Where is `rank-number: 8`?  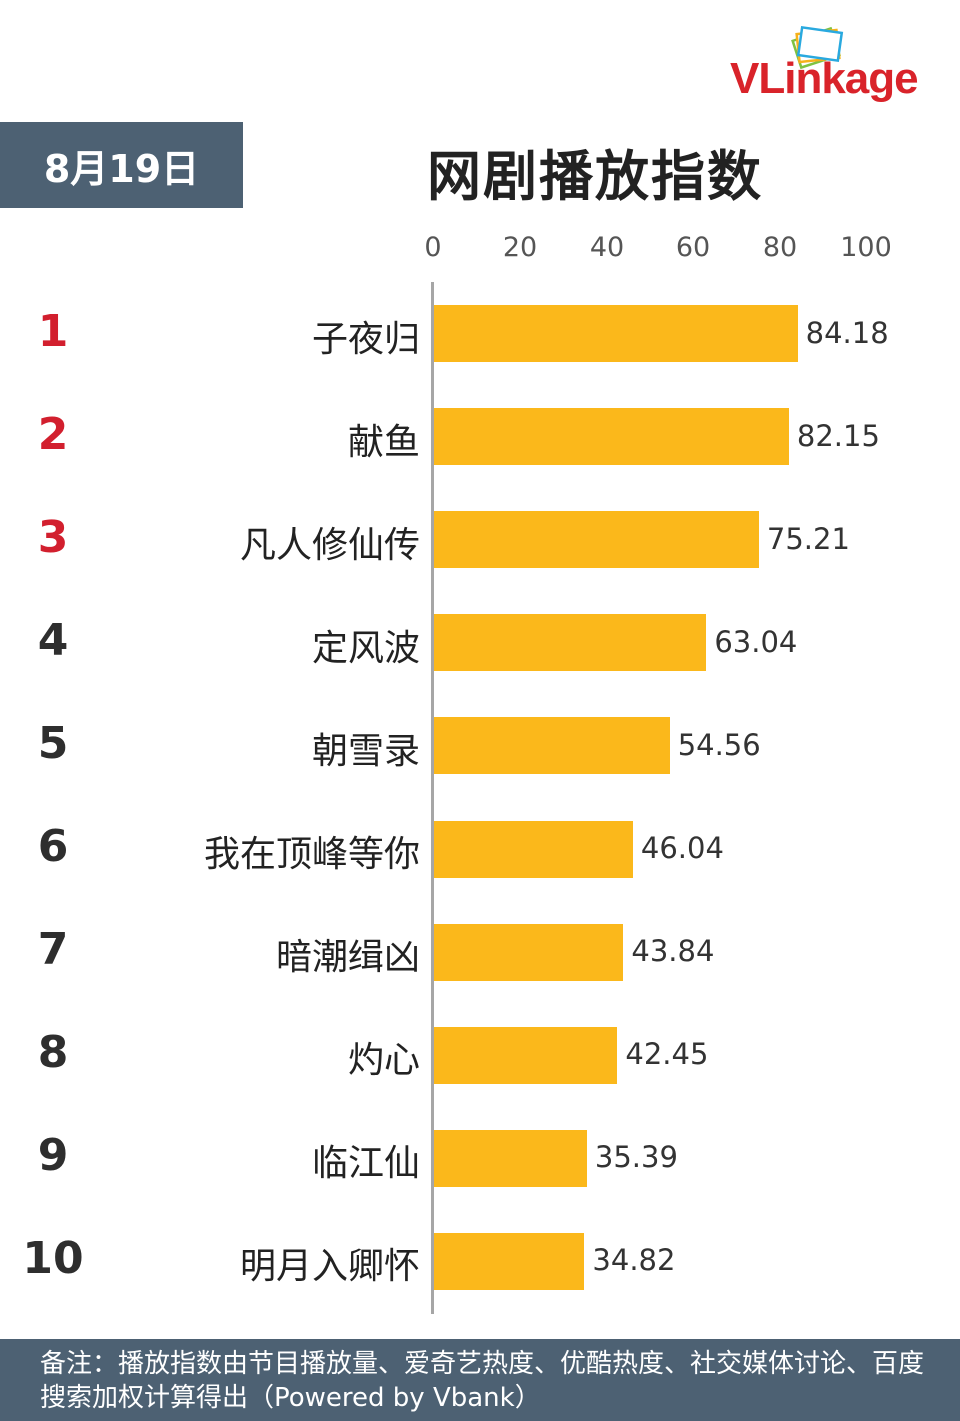 rank-number: 8 is located at coordinates (53, 1053).